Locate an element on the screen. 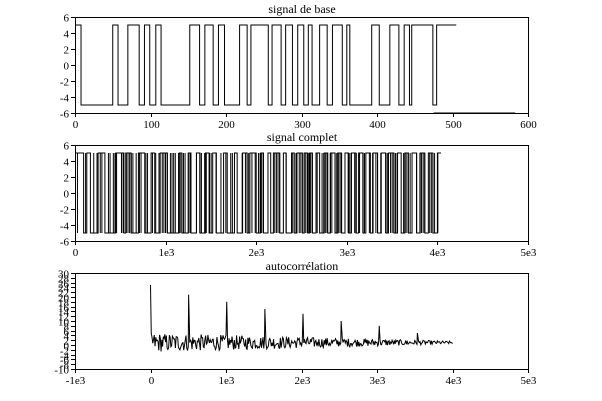 The height and width of the screenshot is (401, 602). y-tick-label: 8 is located at coordinates (67, 328).